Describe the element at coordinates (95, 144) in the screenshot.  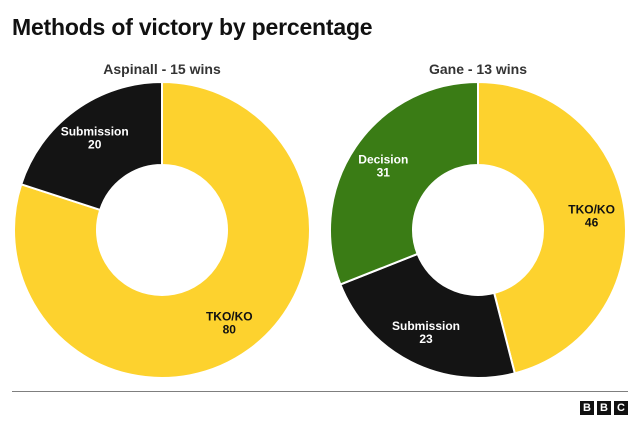
I see `slice-value-label: 20` at that location.